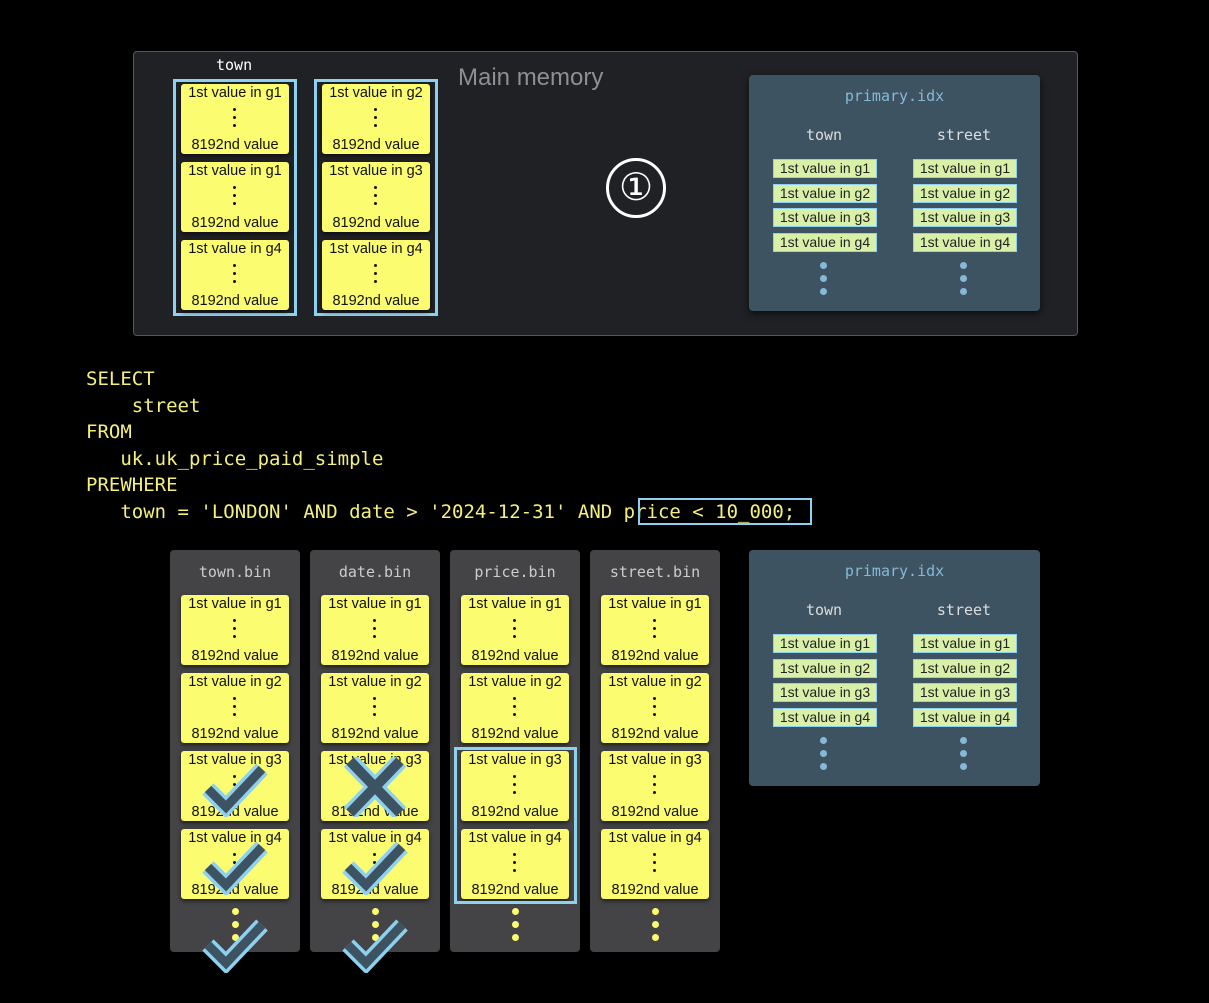 The height and width of the screenshot is (1003, 1209). Describe the element at coordinates (120, 379) in the screenshot. I see `sql-line: SELECT` at that location.